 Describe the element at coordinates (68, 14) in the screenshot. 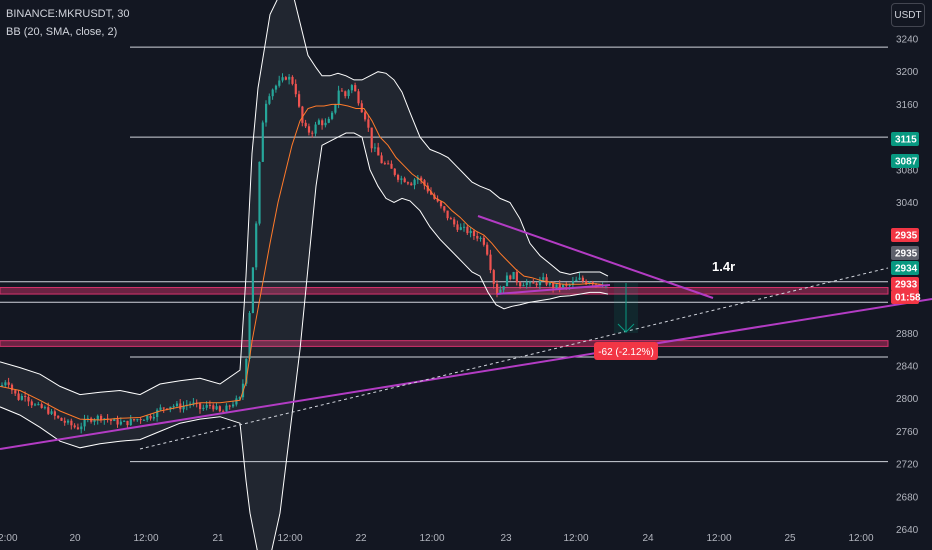

I see `symbol-title: BINANCE:MKRUSDT, 30` at that location.